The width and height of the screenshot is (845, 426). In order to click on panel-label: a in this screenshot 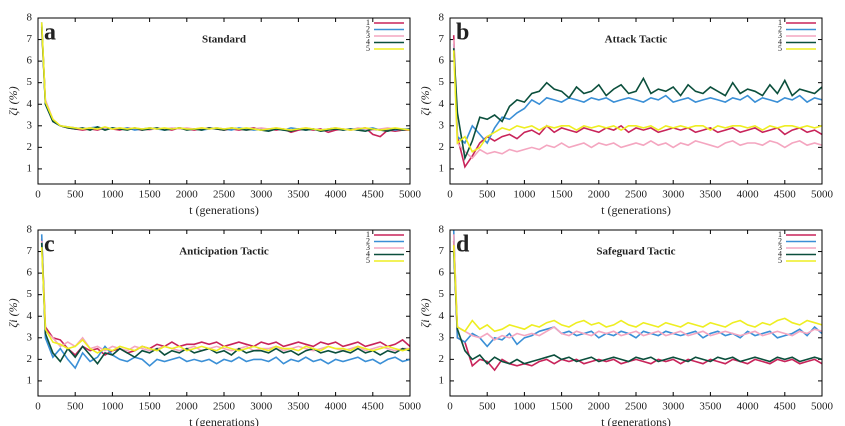, I will do `click(50, 33)`.